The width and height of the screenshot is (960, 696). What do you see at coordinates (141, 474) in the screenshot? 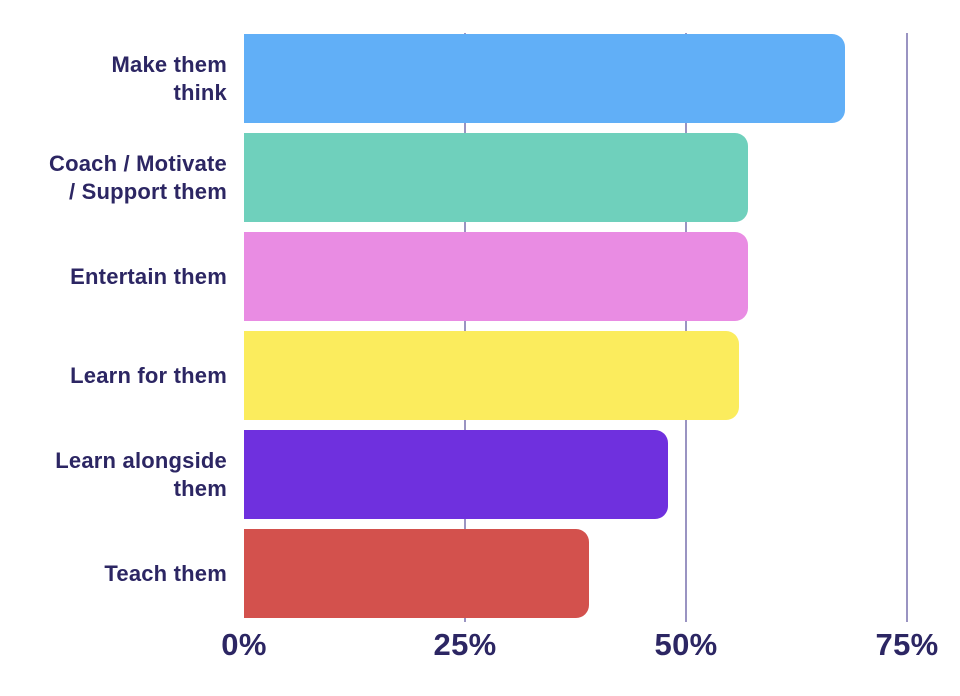
I see `category-label: Learn alongside them` at bounding box center [141, 474].